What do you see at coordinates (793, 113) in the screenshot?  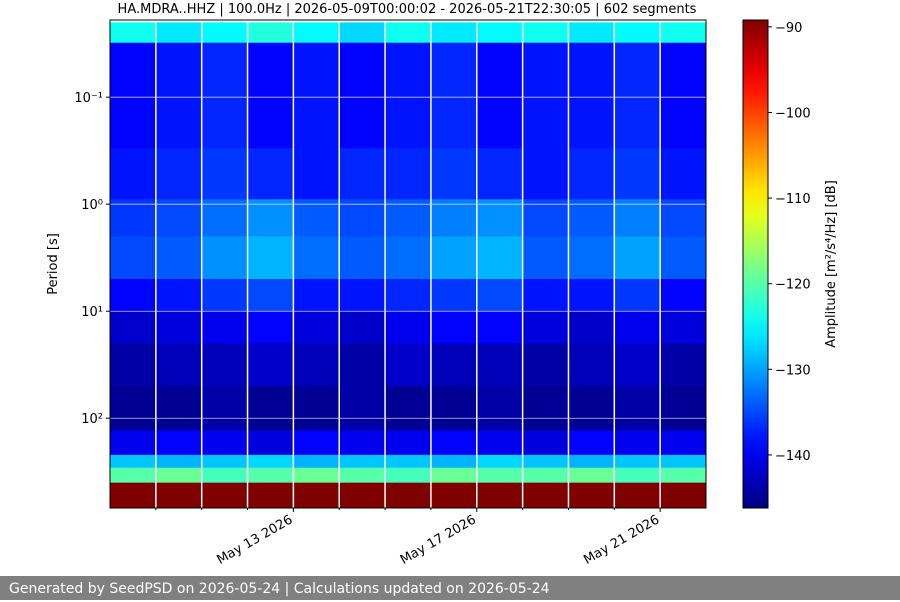 I see `colorbar-tick-label: −100` at bounding box center [793, 113].